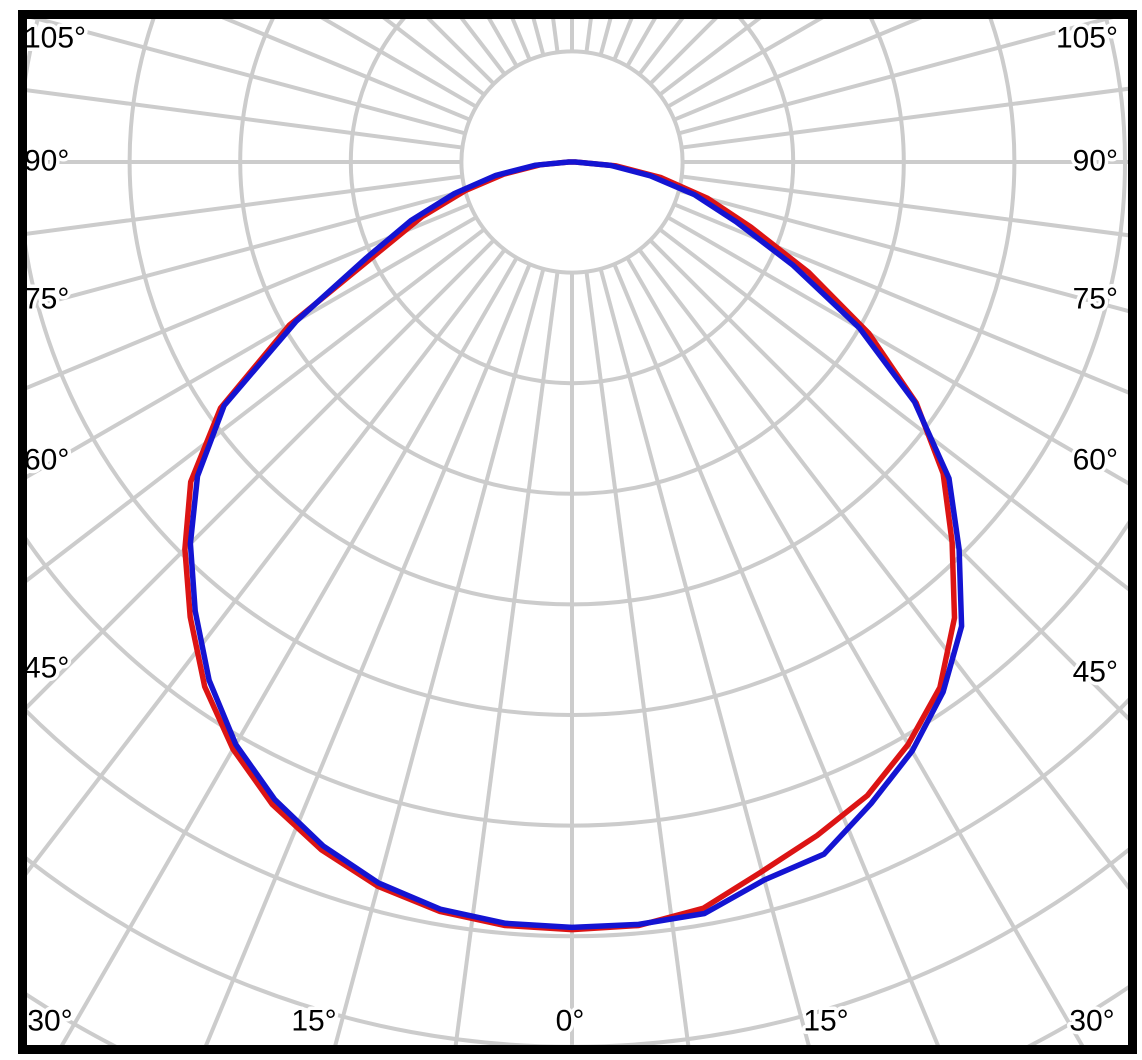  Describe the element at coordinates (1095, 672) in the screenshot. I see `angle-label-right: 45°` at that location.